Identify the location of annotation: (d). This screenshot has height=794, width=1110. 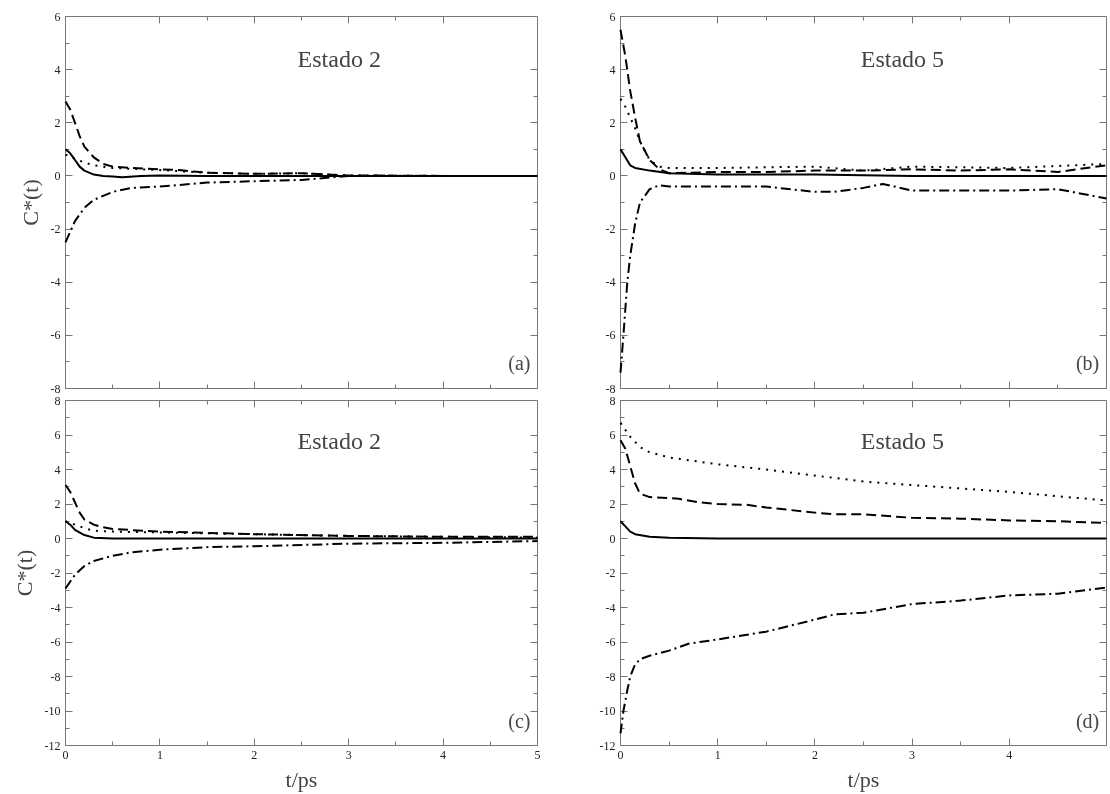
(1087, 721).